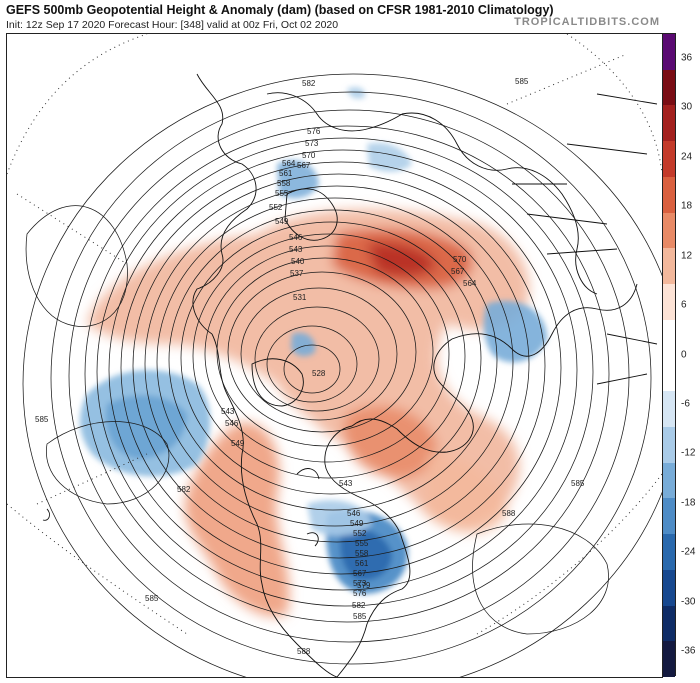 Image resolution: width=700 pixels, height=683 pixels. Describe the element at coordinates (685, 404) in the screenshot. I see `colorbar-tick-label: -6` at that location.